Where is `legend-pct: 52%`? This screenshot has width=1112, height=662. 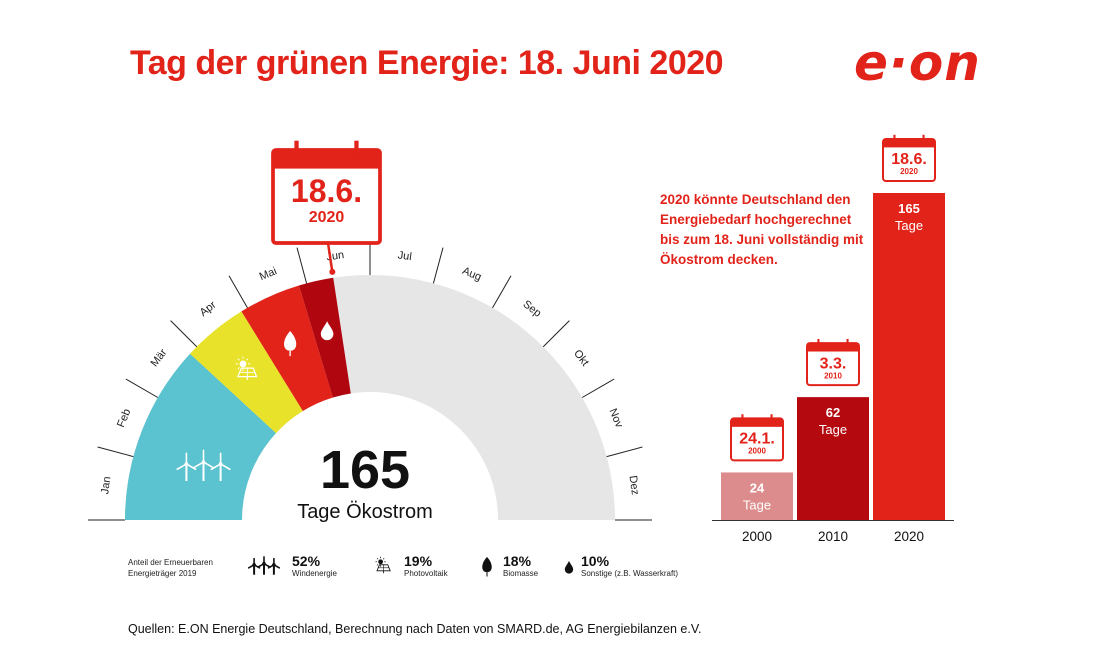
legend-pct: 52% is located at coordinates (306, 561).